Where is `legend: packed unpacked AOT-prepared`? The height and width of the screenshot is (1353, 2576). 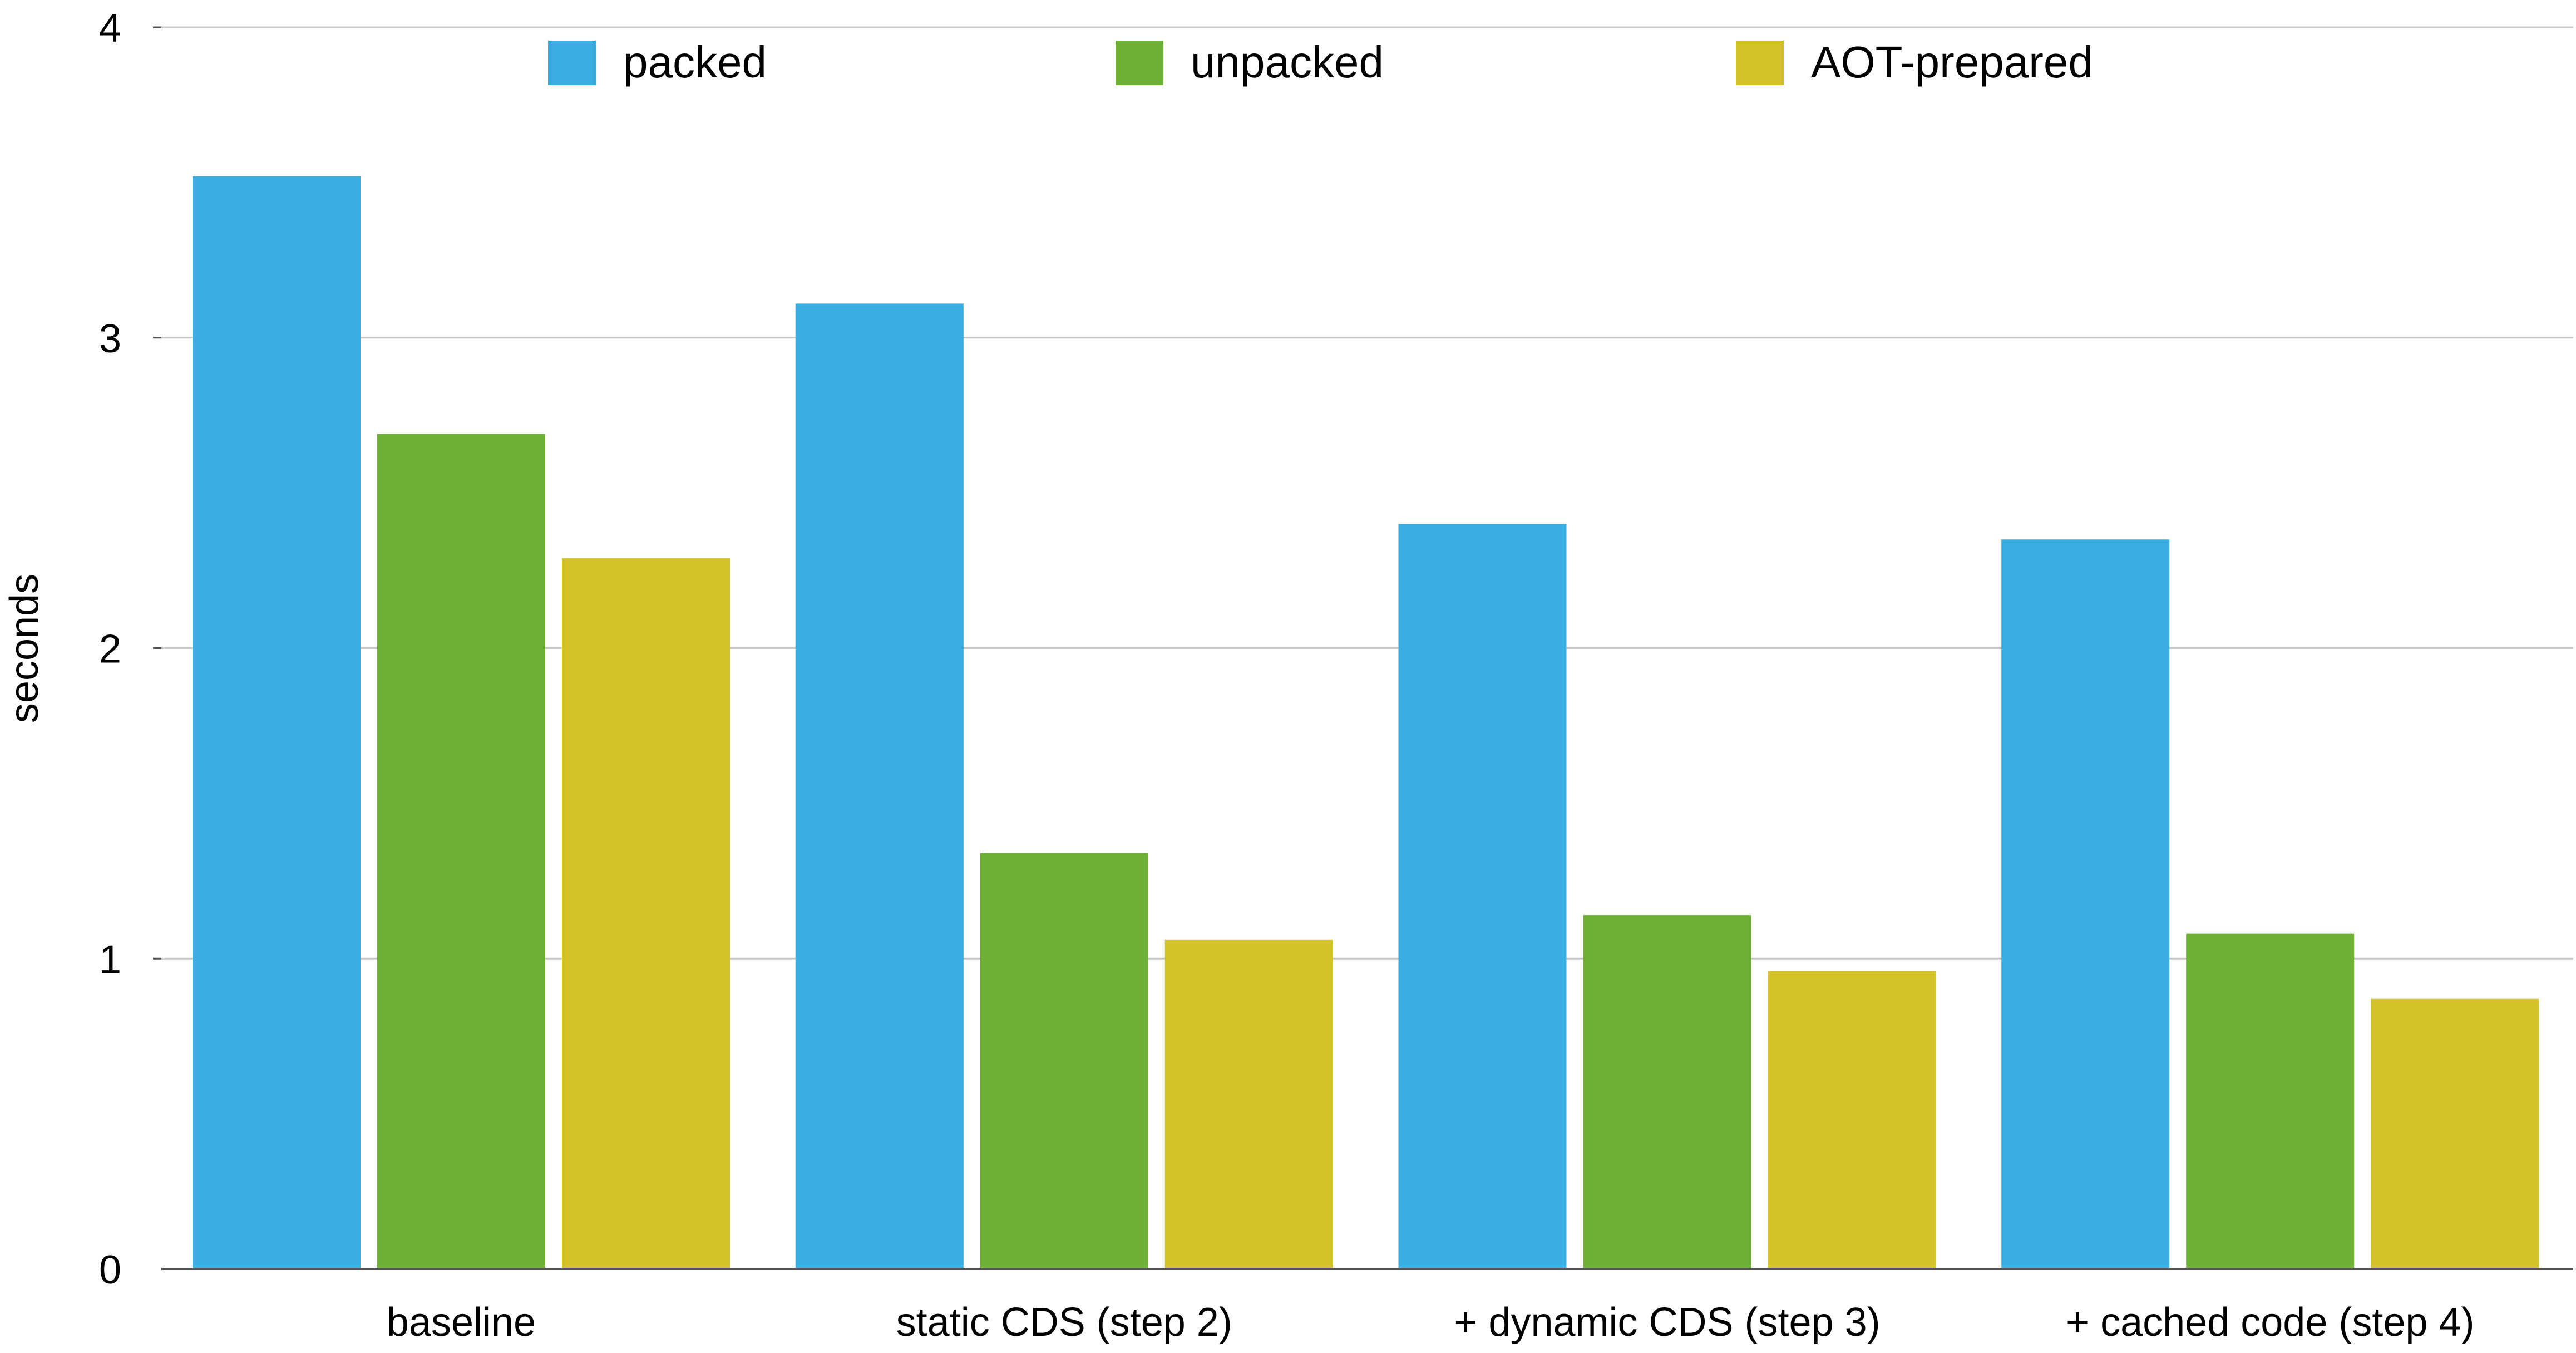 legend: packed unpacked AOT-prepared is located at coordinates (1321, 62).